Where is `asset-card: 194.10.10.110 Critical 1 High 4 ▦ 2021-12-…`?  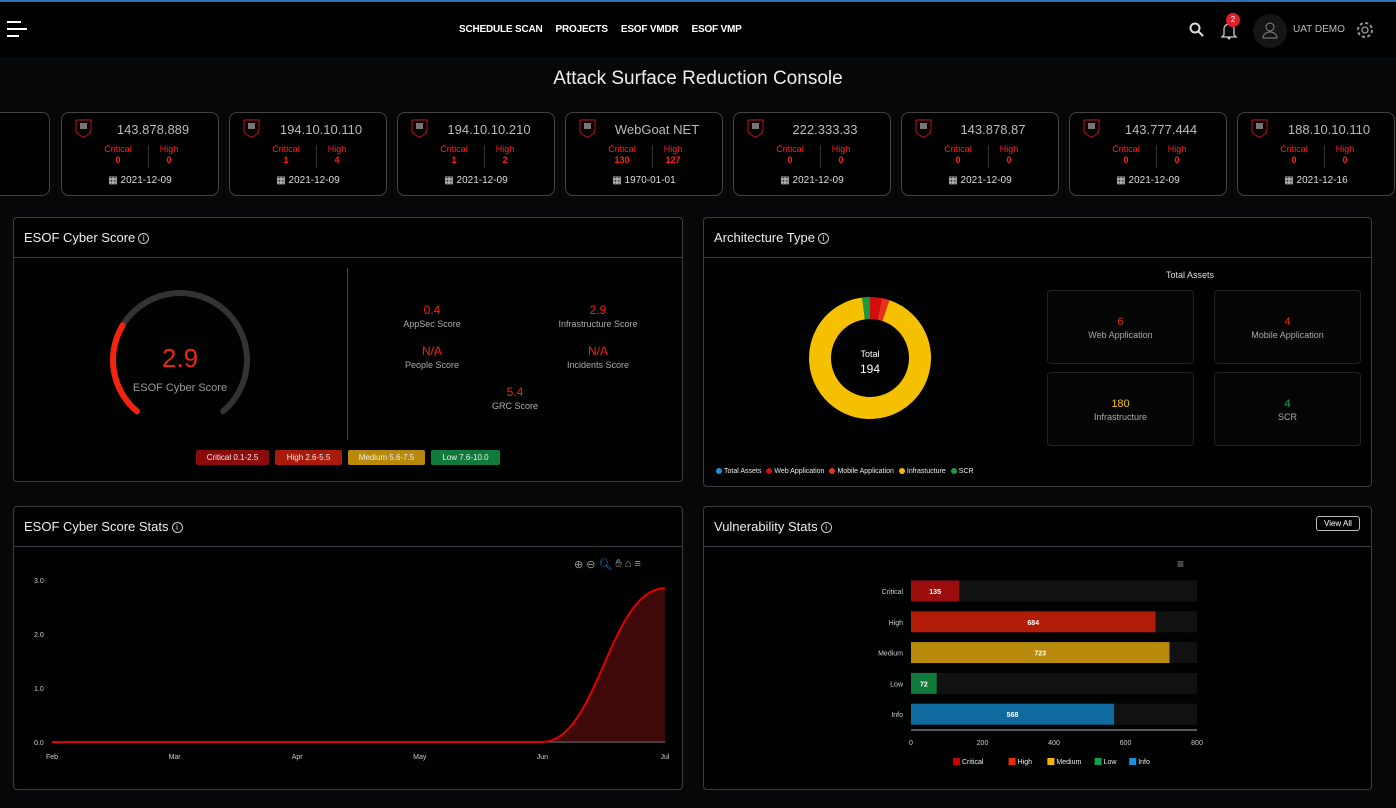 asset-card: 194.10.10.110 Critical 1 High 4 ▦ 2021-12-… is located at coordinates (308, 154).